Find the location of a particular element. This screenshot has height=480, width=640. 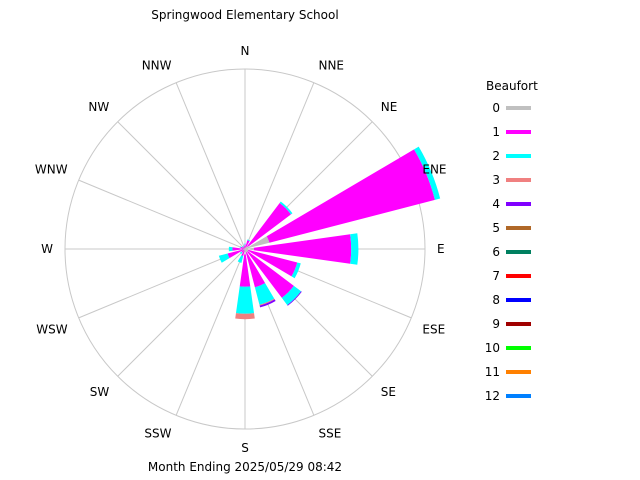

direction-label-ese: ESE is located at coordinates (433, 329).